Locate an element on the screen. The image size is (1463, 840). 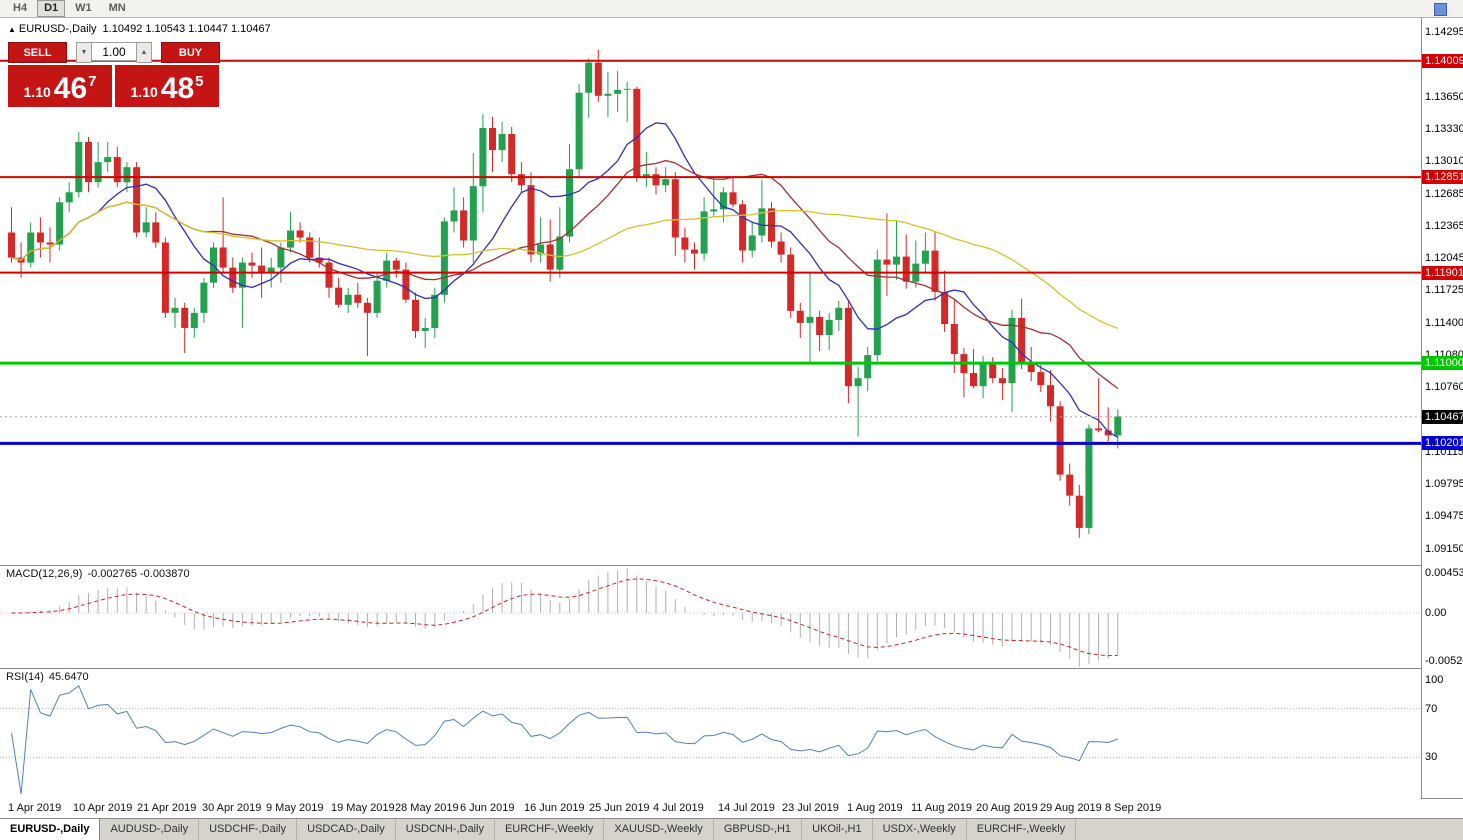
rsi-name: RSI(14) is located at coordinates (25, 677).